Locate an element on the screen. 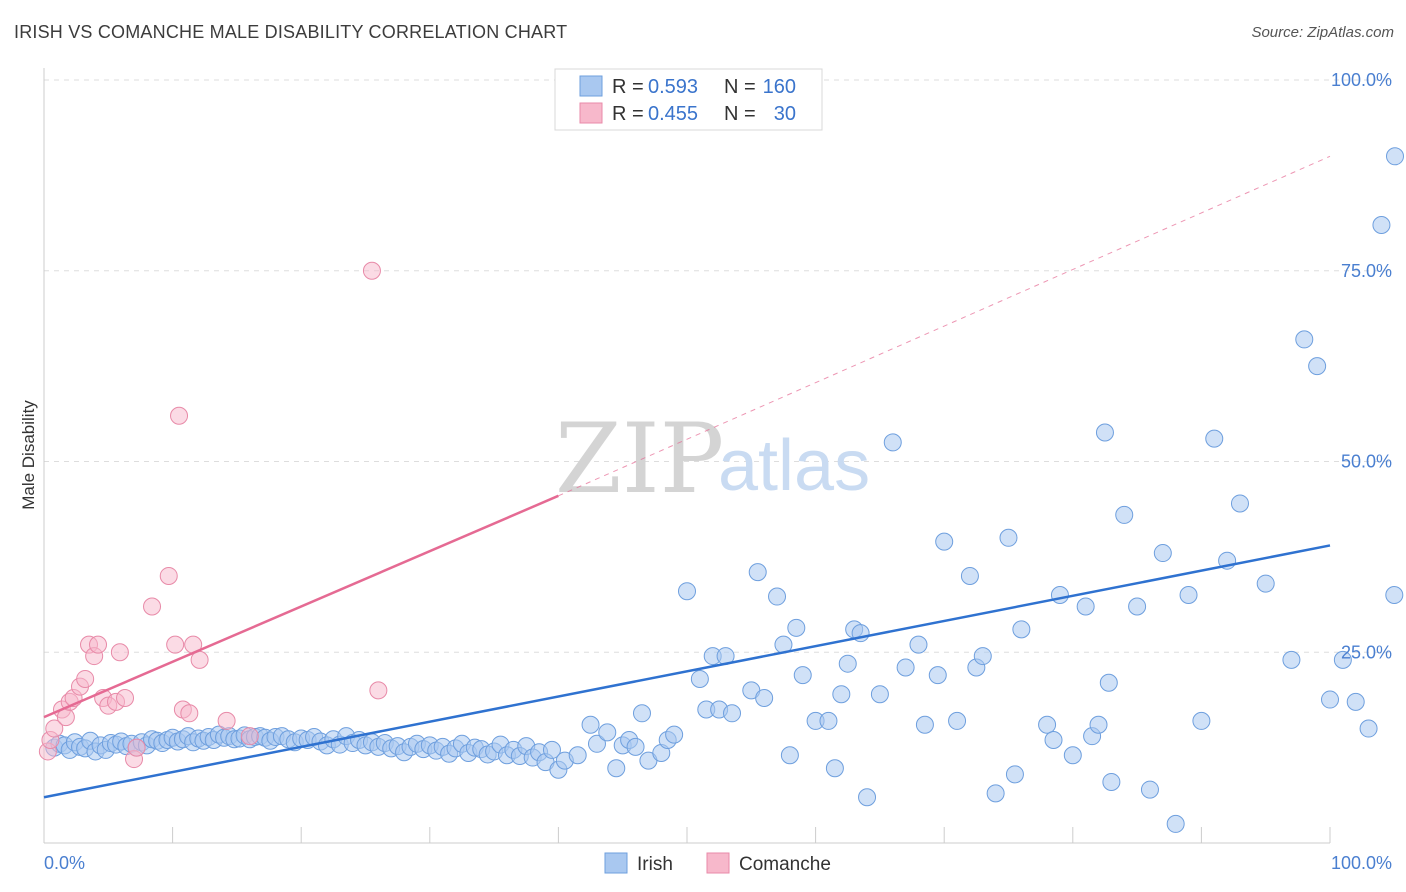 Image resolution: width=1406 pixels, height=892 pixels. series-comanche is located at coordinates (213, 515).